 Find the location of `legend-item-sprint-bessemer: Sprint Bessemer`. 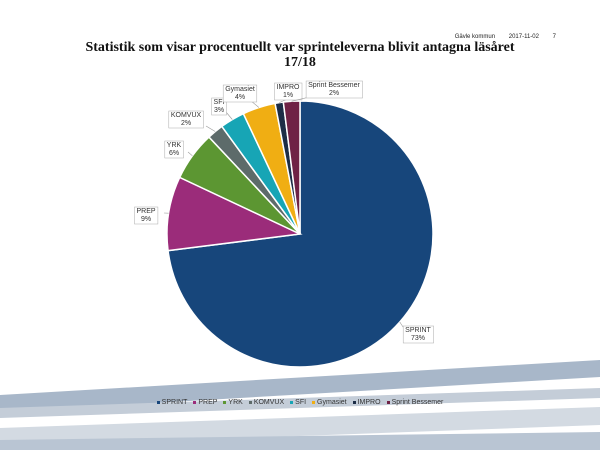

legend-item-sprint-bessemer: Sprint Bessemer is located at coordinates (415, 402).